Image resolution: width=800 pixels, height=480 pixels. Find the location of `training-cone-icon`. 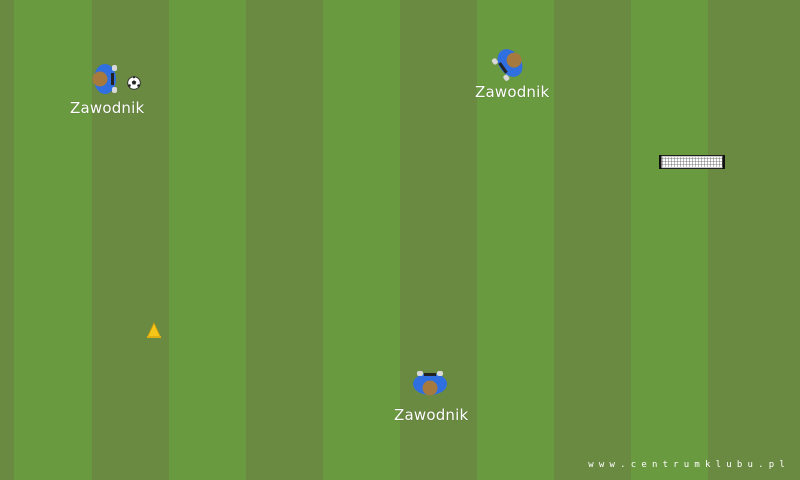

training-cone-icon is located at coordinates (154, 332).